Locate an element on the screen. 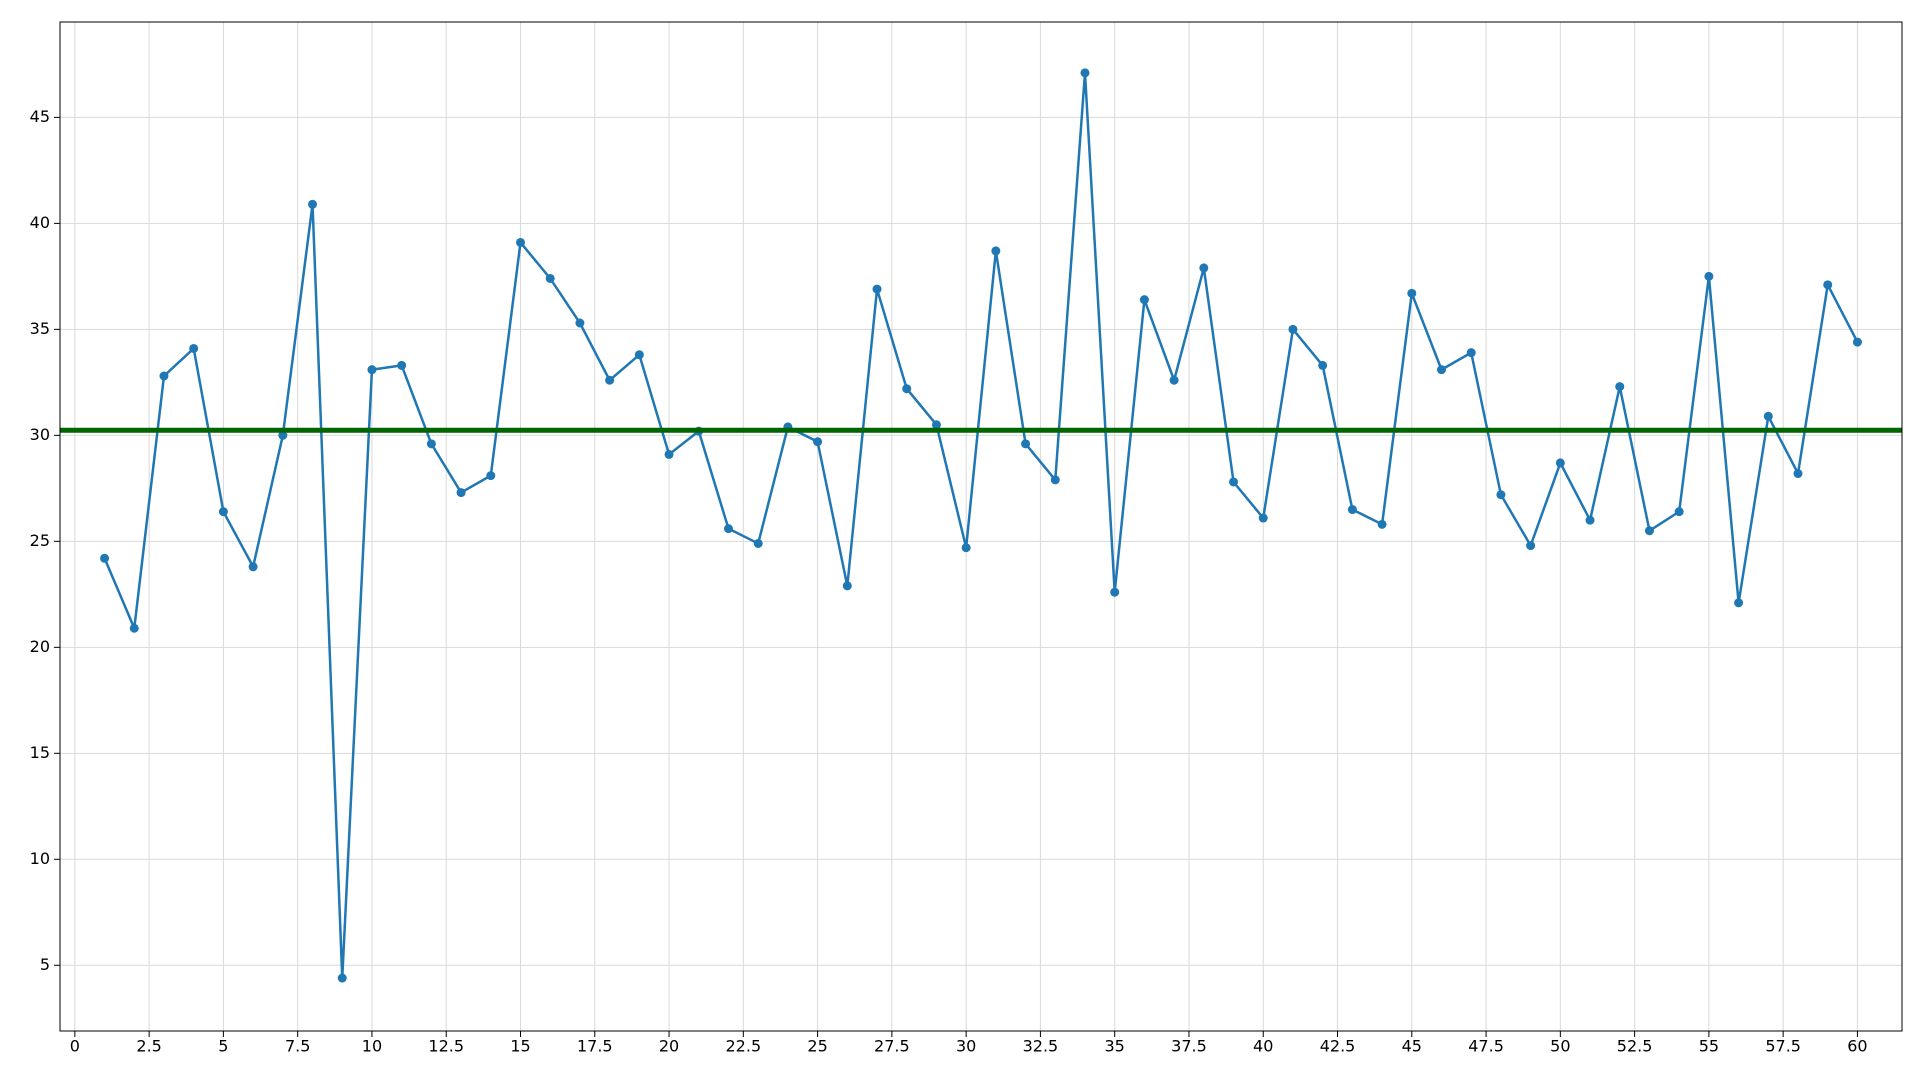 This screenshot has width=1920, height=1080. y-tick-label: 40 is located at coordinates (40, 222).